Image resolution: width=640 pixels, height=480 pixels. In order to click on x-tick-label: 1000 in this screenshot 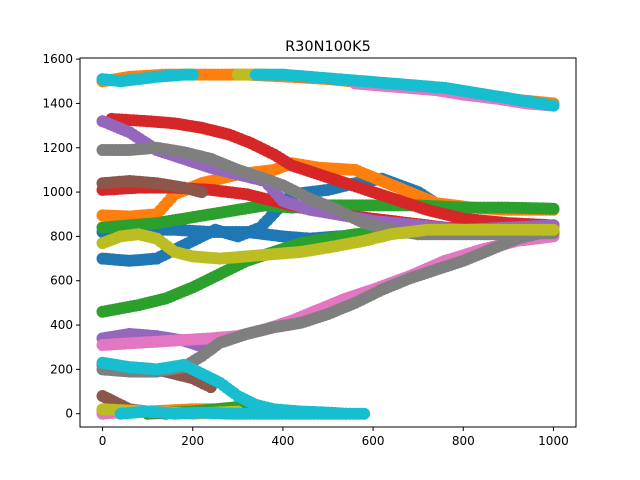, I will do `click(553, 441)`.